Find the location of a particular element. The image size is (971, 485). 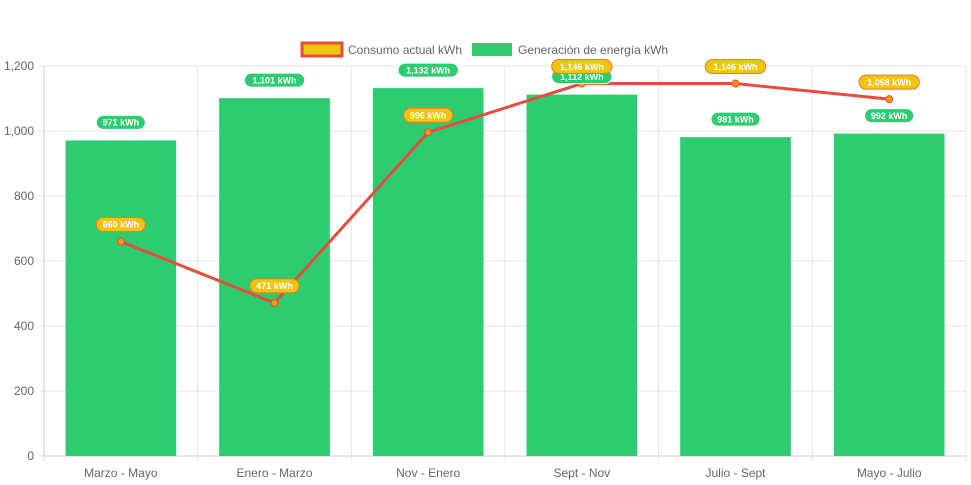

legend-swatch-consumo is located at coordinates (322, 49).